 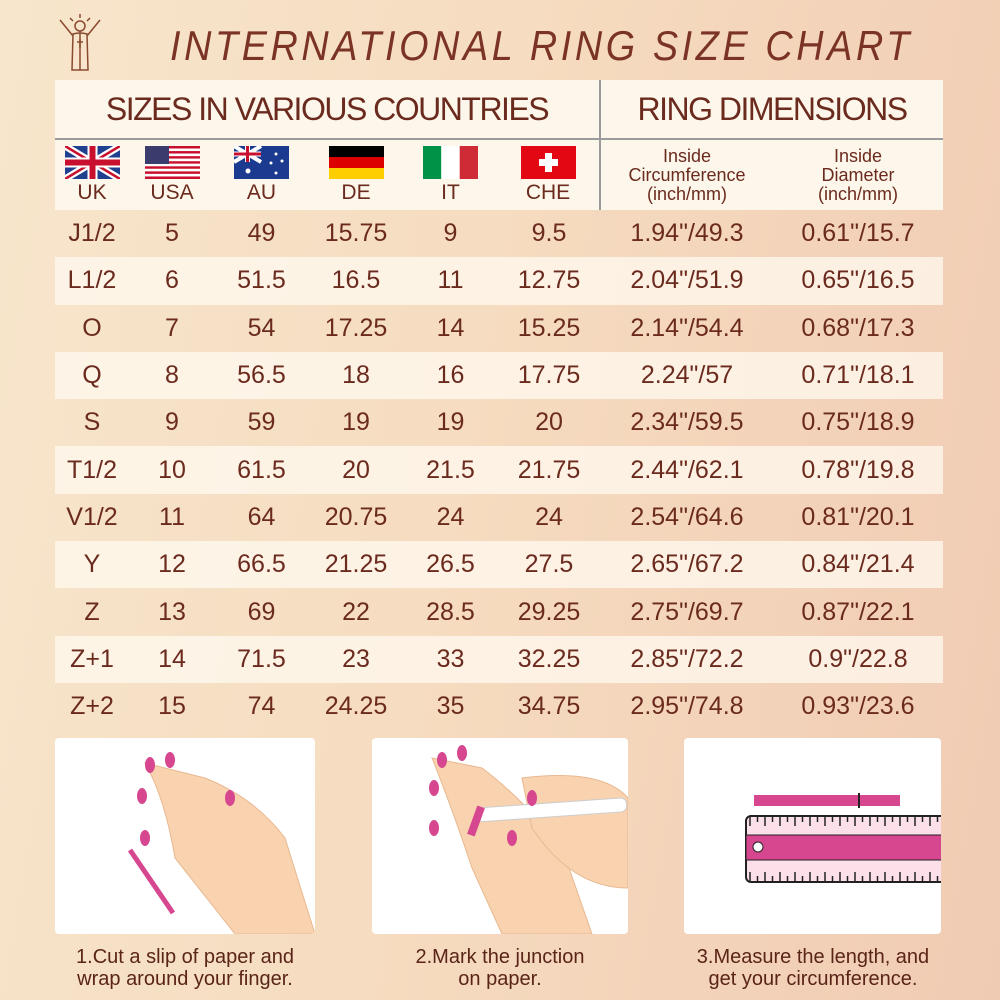 What do you see at coordinates (356, 233) in the screenshot?
I see `table-cell: 15.75` at bounding box center [356, 233].